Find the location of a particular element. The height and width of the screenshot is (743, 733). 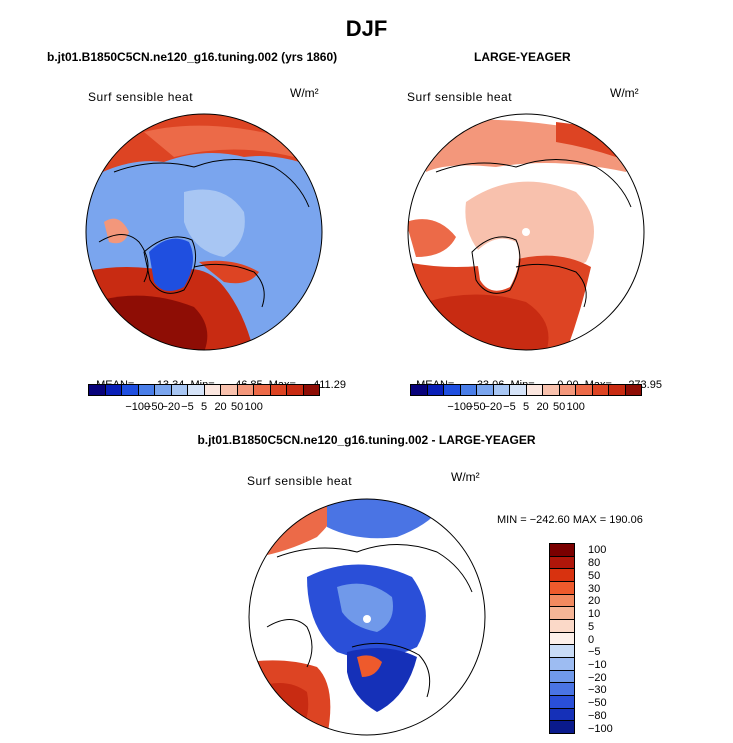

panel3-tick-label: 20 is located at coordinates (594, 601).